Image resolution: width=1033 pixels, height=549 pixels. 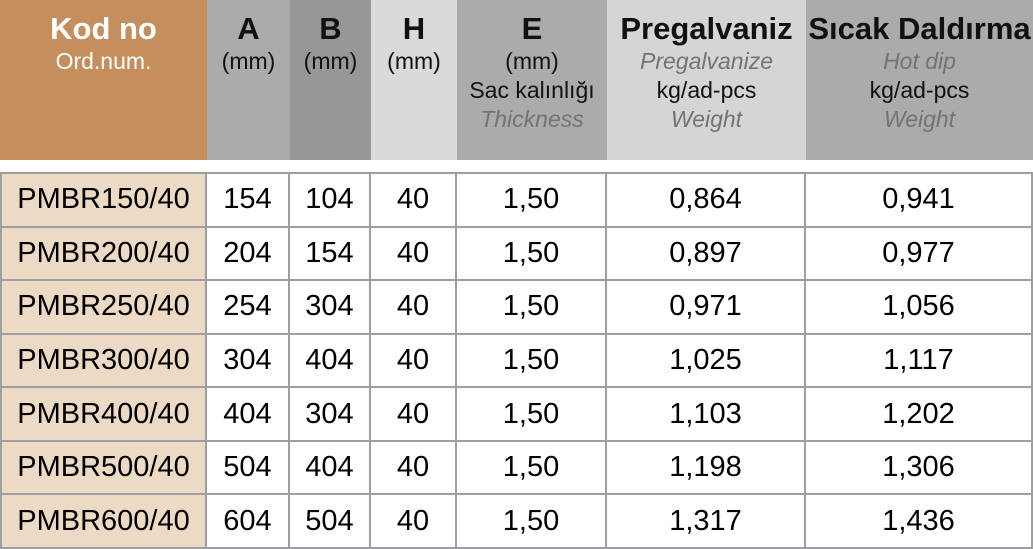 I want to click on table-row: PMBR600/40 604 504 40 1,50 1,317 1,436, so click(x=516, y=521).